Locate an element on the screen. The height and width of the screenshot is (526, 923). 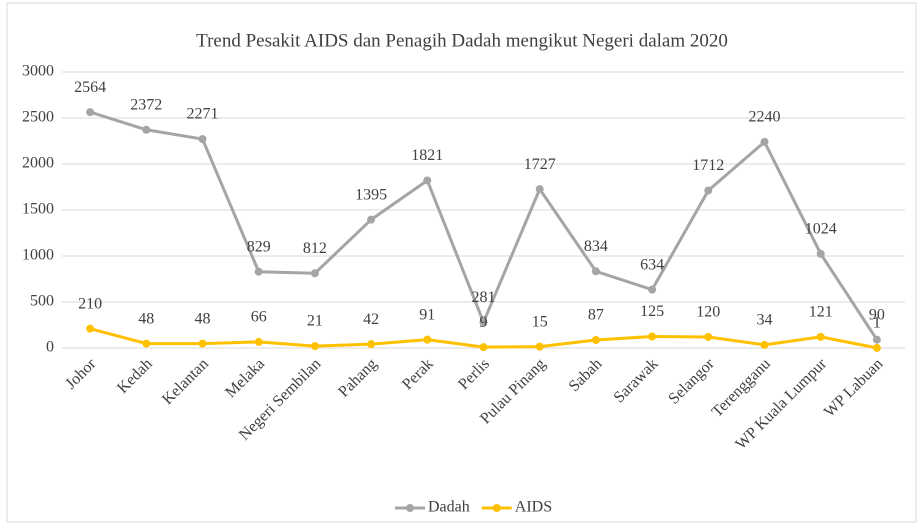
data-label: 42 is located at coordinates (371, 319).